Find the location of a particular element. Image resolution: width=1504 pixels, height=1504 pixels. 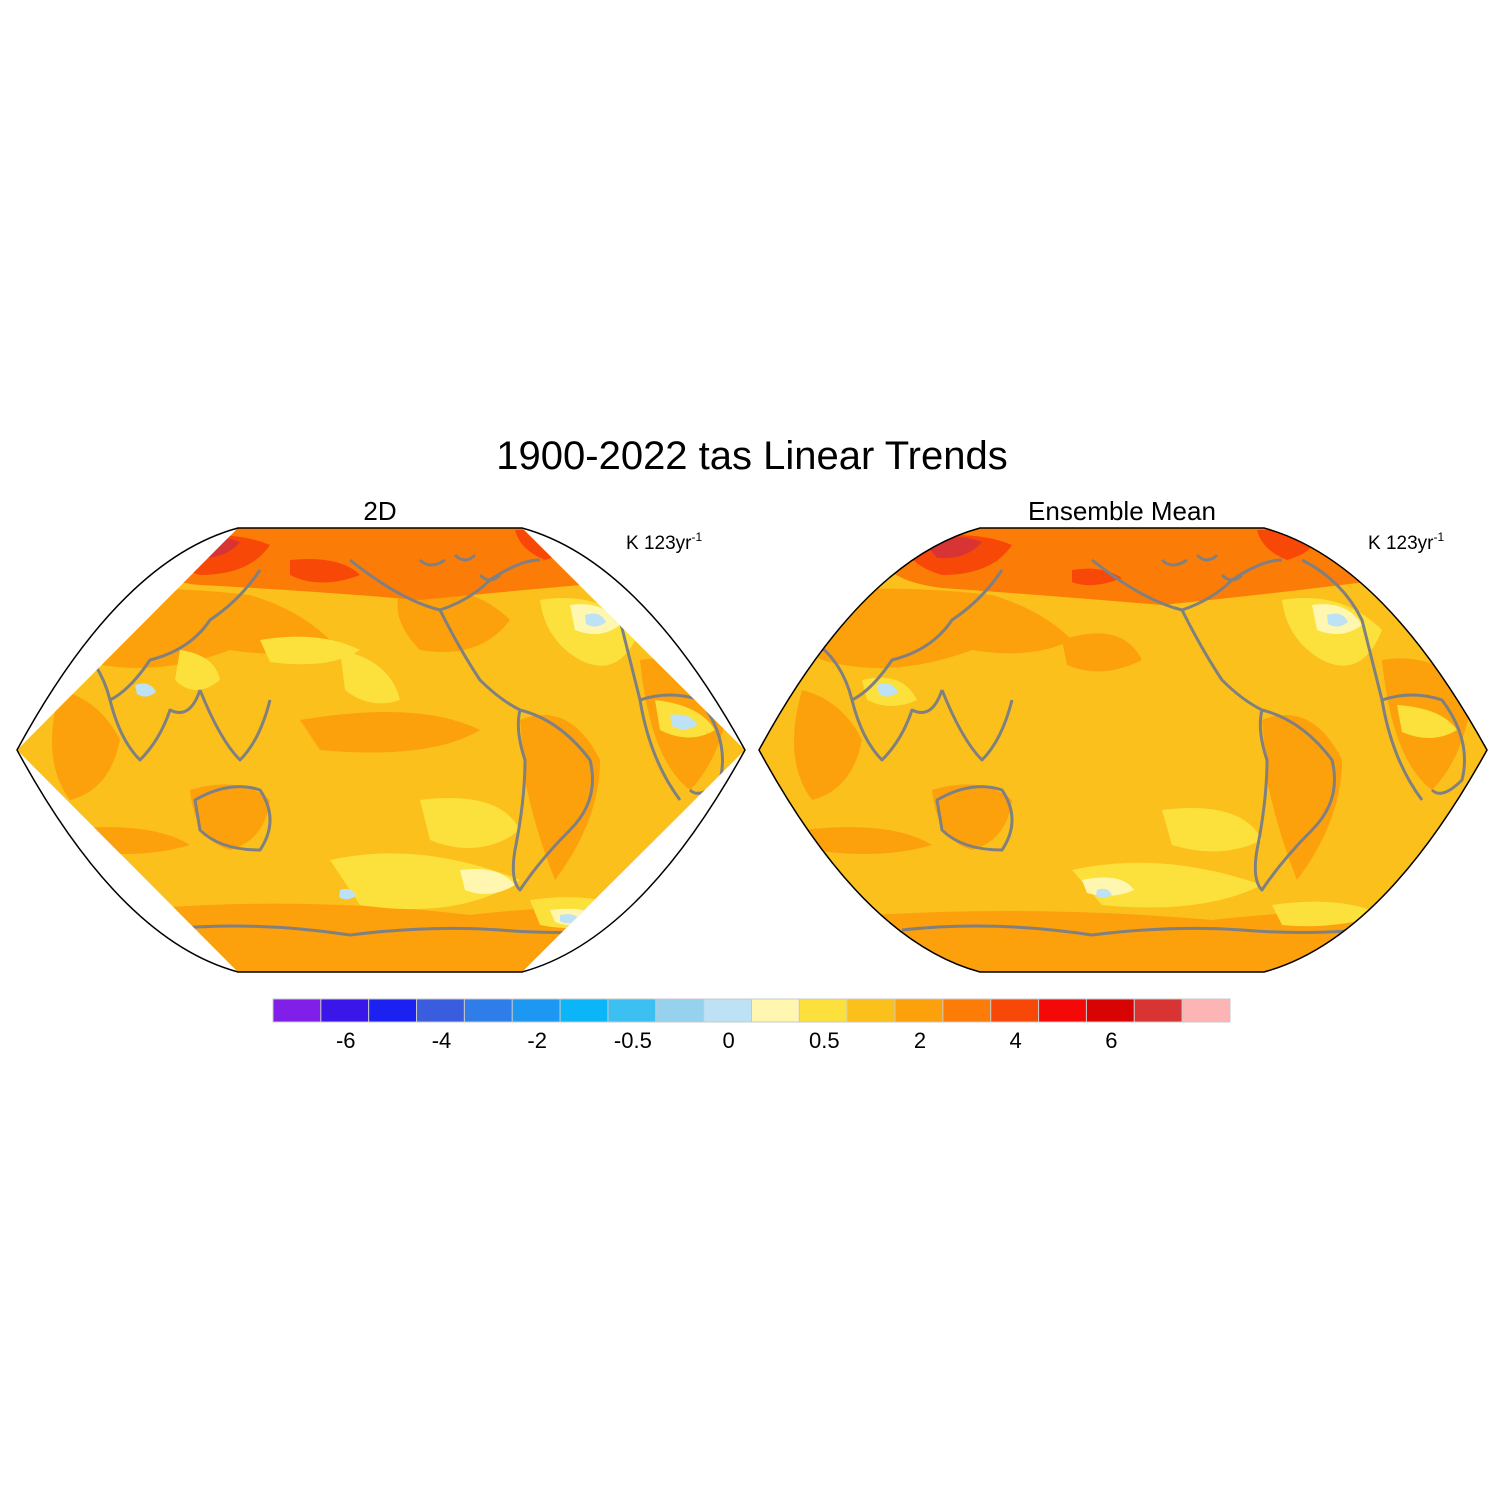

panel-title-2d: 2D is located at coordinates (380, 511).